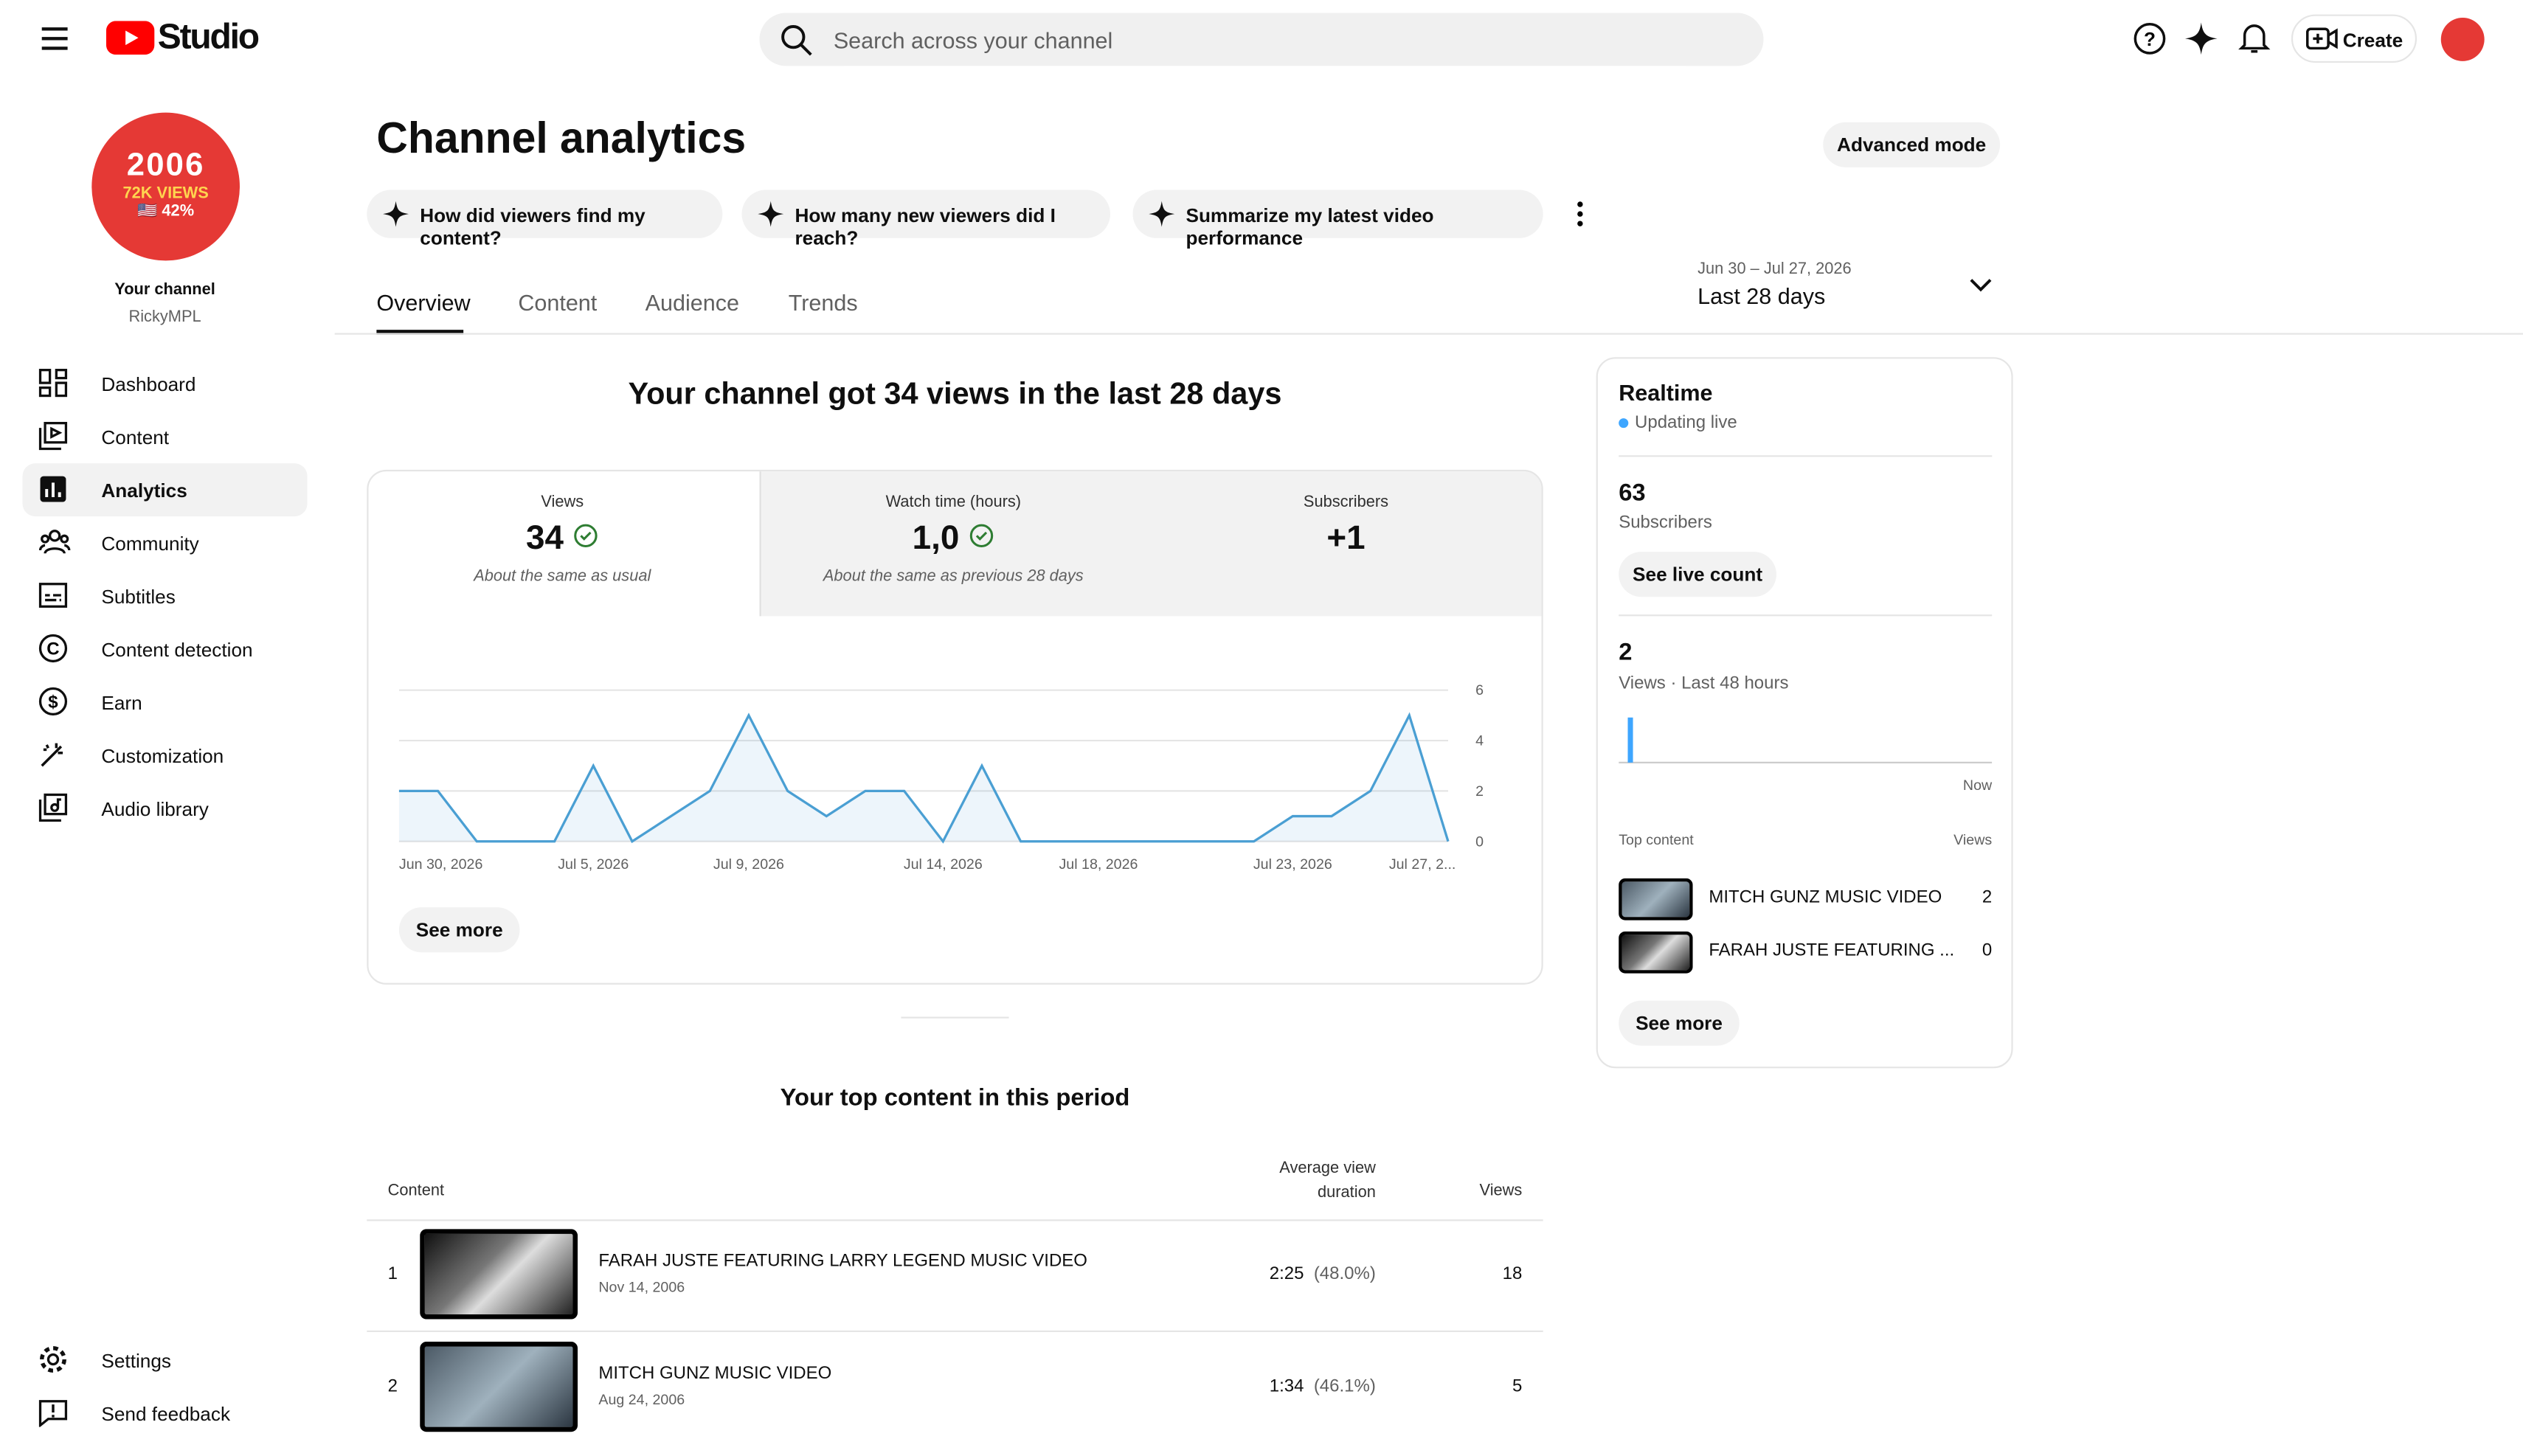  I want to click on nav-item: Subtitles, so click(165, 596).